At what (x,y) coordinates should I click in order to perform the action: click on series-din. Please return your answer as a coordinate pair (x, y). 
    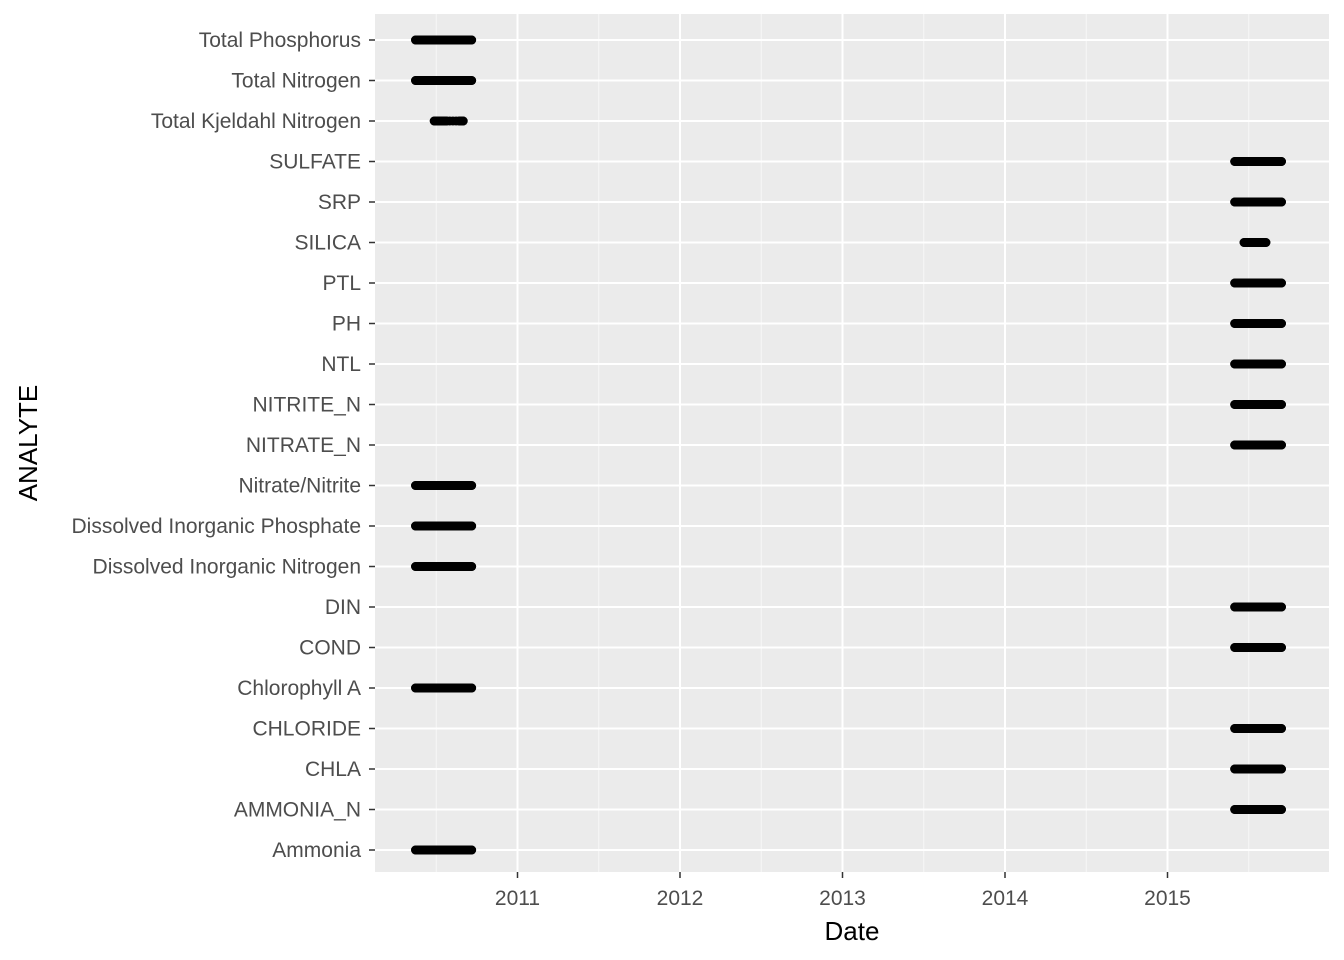
    Looking at the image, I should click on (1258, 607).